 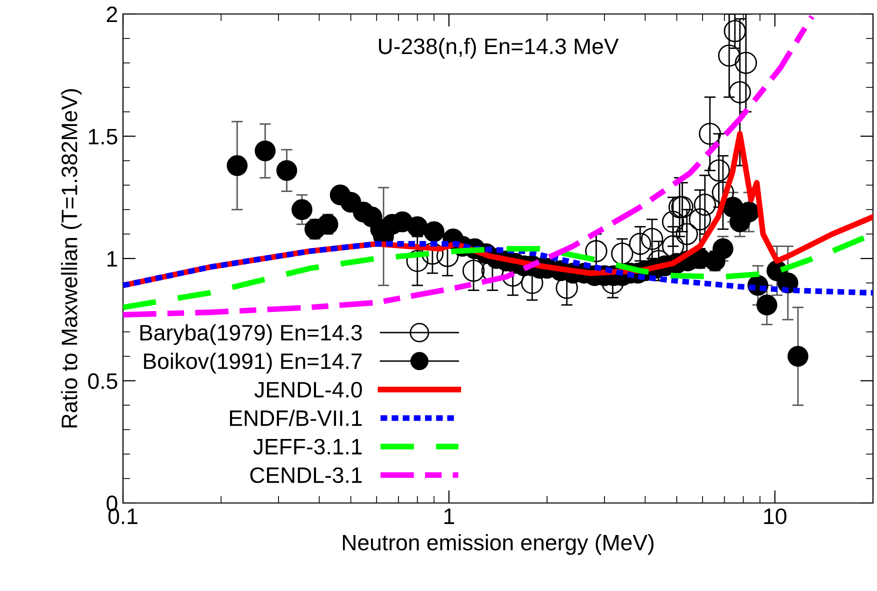 I want to click on y-tick-label: 1.5, so click(x=103, y=137).